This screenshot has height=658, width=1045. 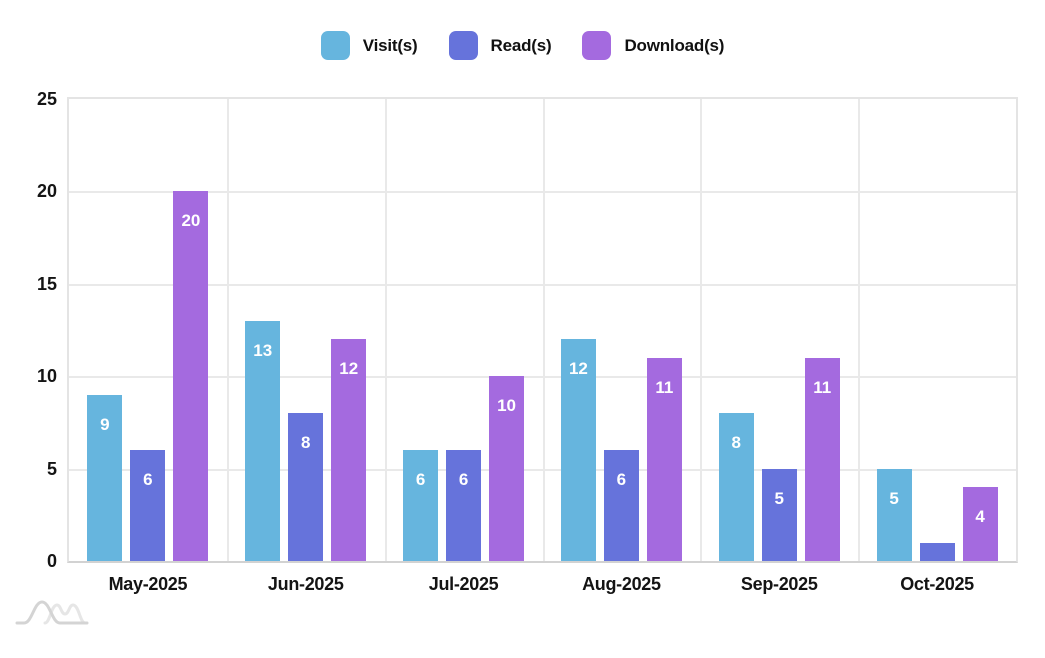 I want to click on visits-swatch-icon, so click(x=335, y=45).